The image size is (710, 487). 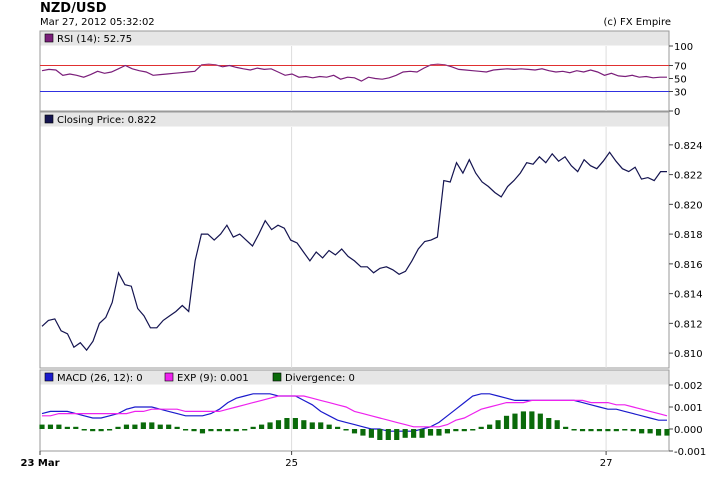 I want to click on series-rsi, so click(x=354, y=72).